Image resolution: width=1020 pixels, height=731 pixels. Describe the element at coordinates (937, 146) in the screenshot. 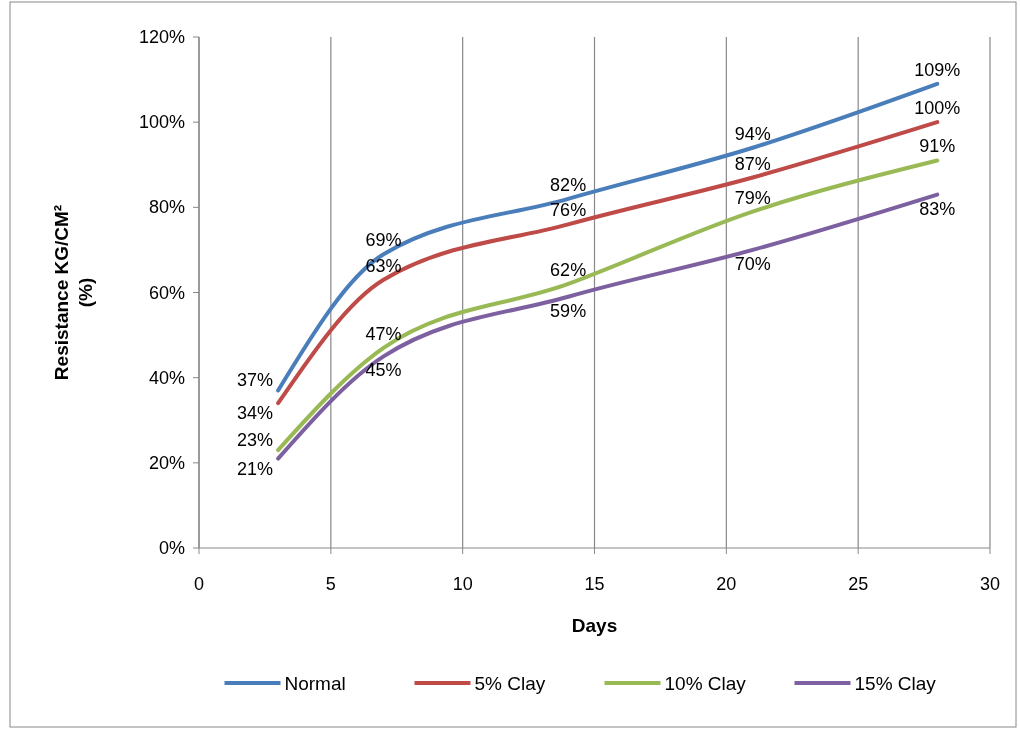

I see `data-label: 91%` at that location.